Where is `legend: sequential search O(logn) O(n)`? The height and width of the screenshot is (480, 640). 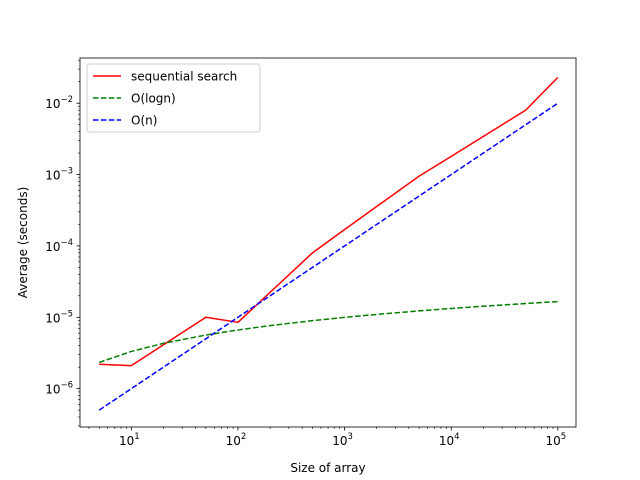 legend: sequential search O(logn) O(n) is located at coordinates (173, 98).